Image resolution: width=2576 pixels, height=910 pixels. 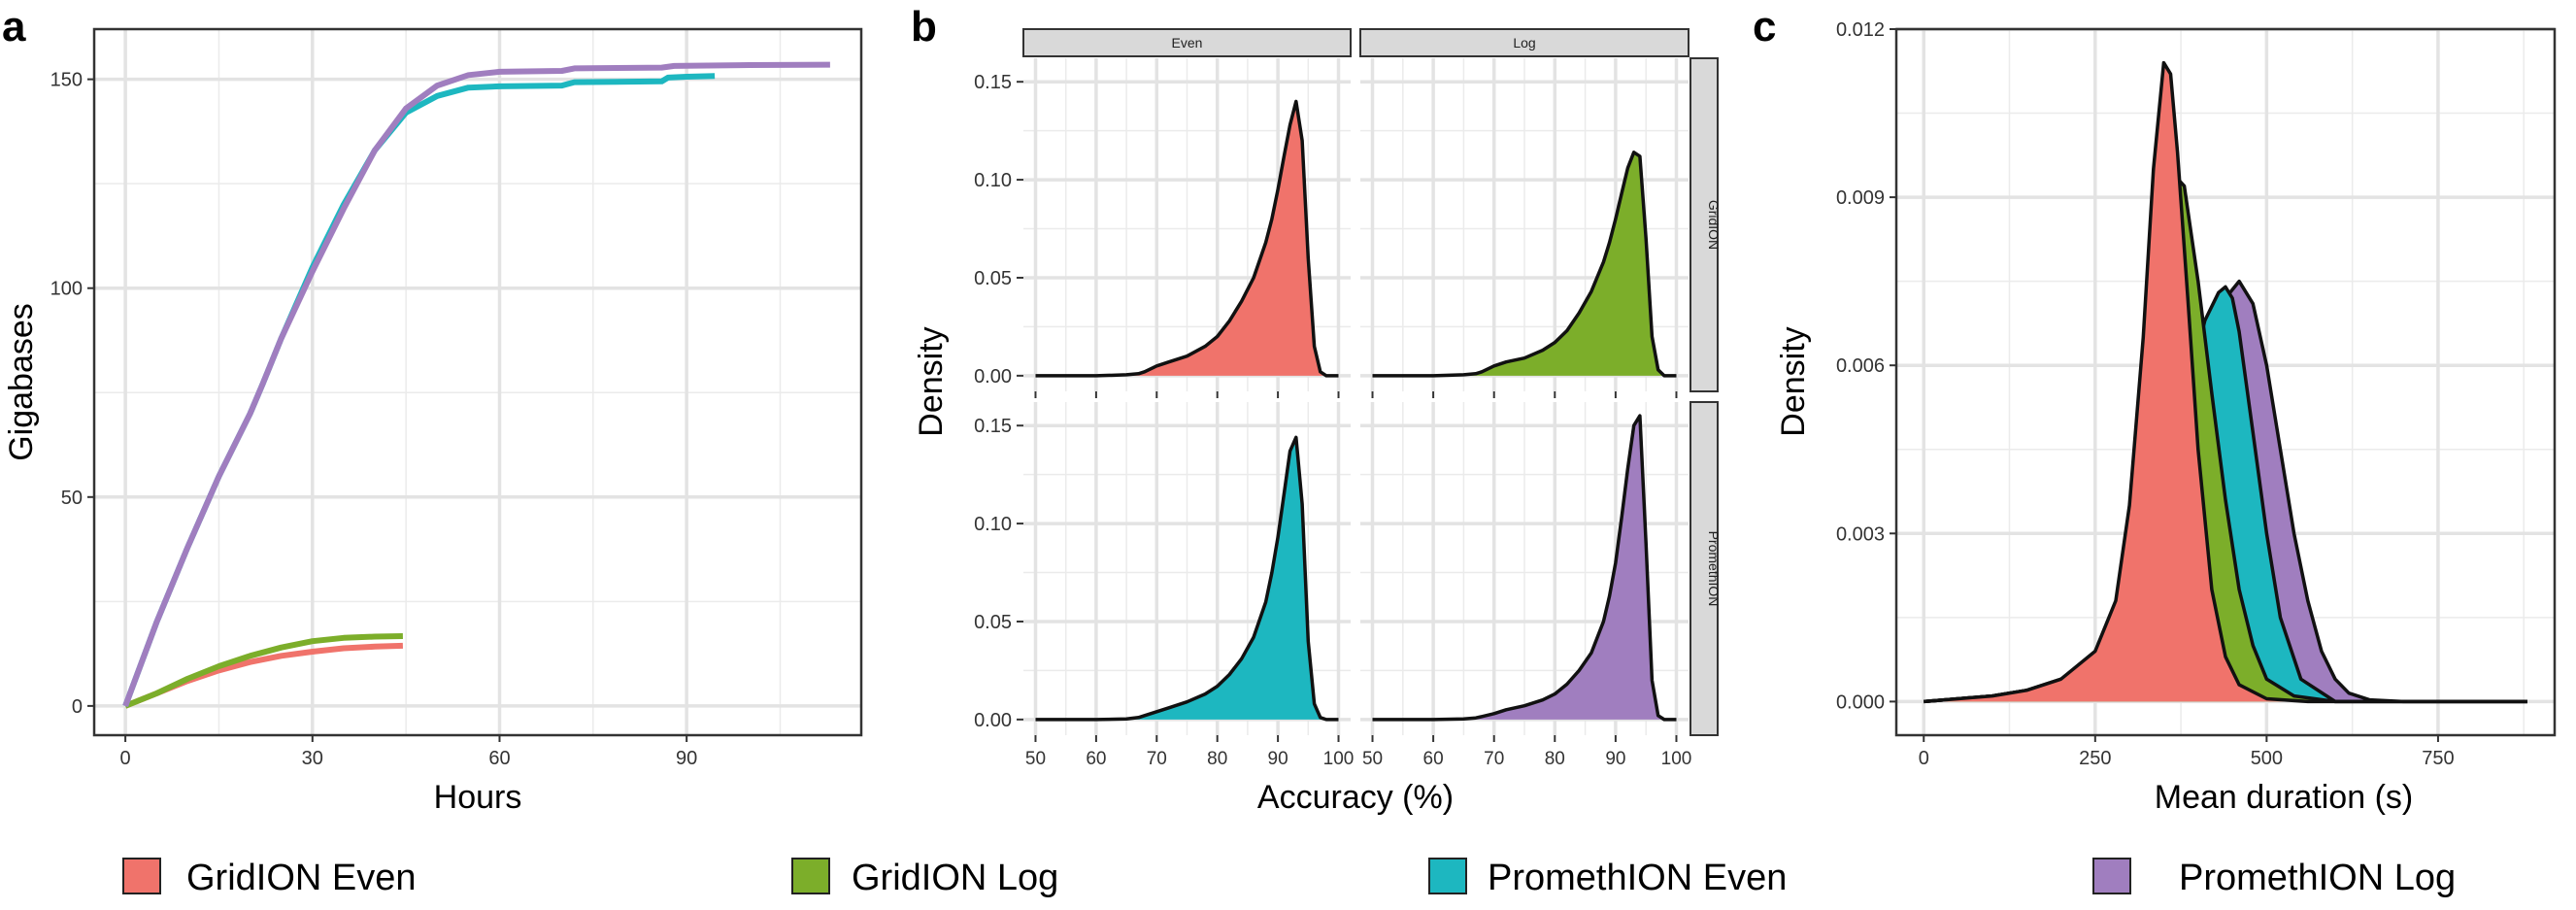 I want to click on density-area-gridion-even, so click(x=1187, y=238).